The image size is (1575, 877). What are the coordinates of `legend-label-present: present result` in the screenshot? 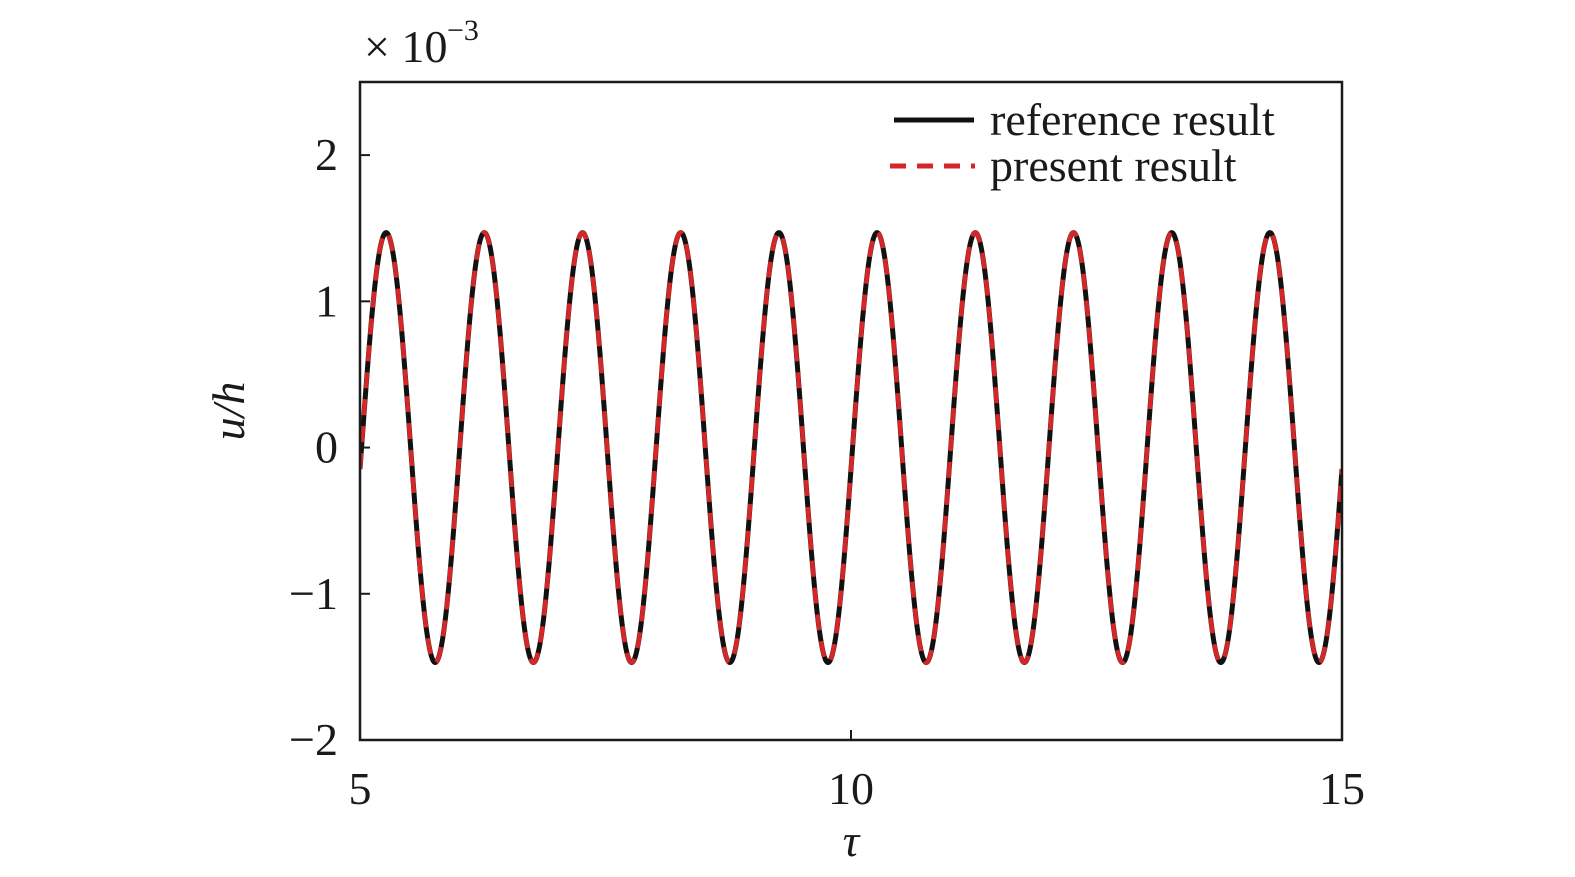 It's located at (1113, 165).